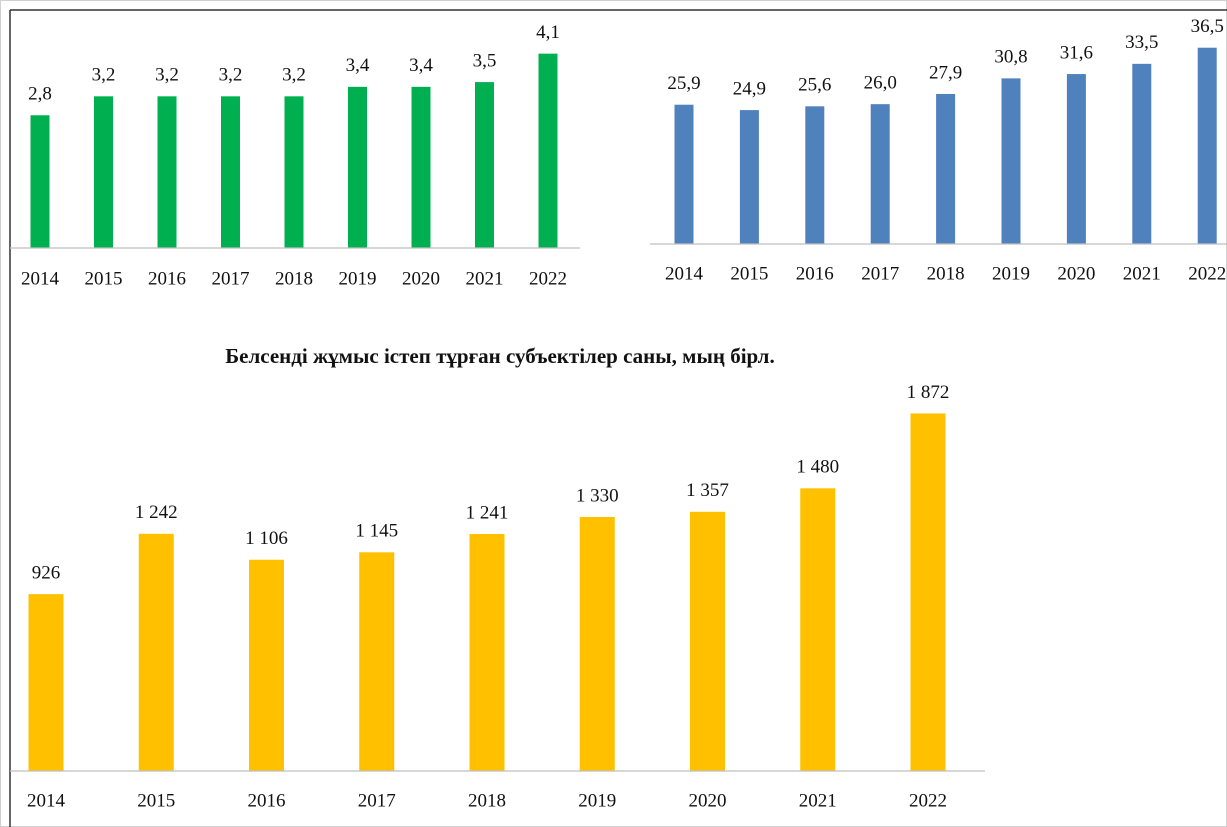 The width and height of the screenshot is (1227, 827). I want to click on data-label: 33,5, so click(1141, 42).